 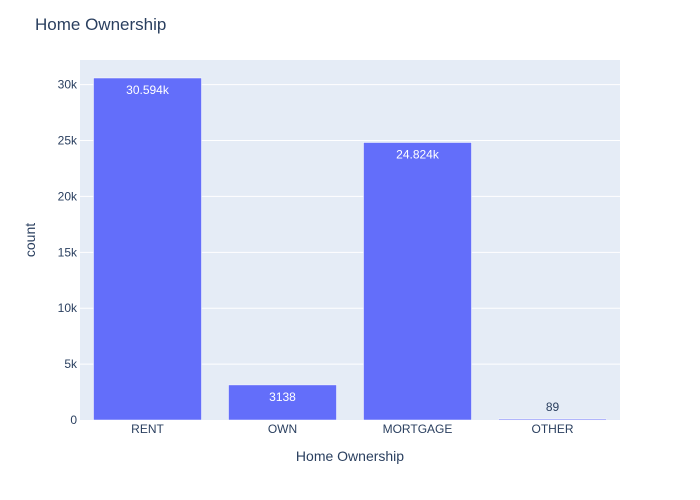 What do you see at coordinates (553, 407) in the screenshot?
I see `bar-value-label: 89` at bounding box center [553, 407].